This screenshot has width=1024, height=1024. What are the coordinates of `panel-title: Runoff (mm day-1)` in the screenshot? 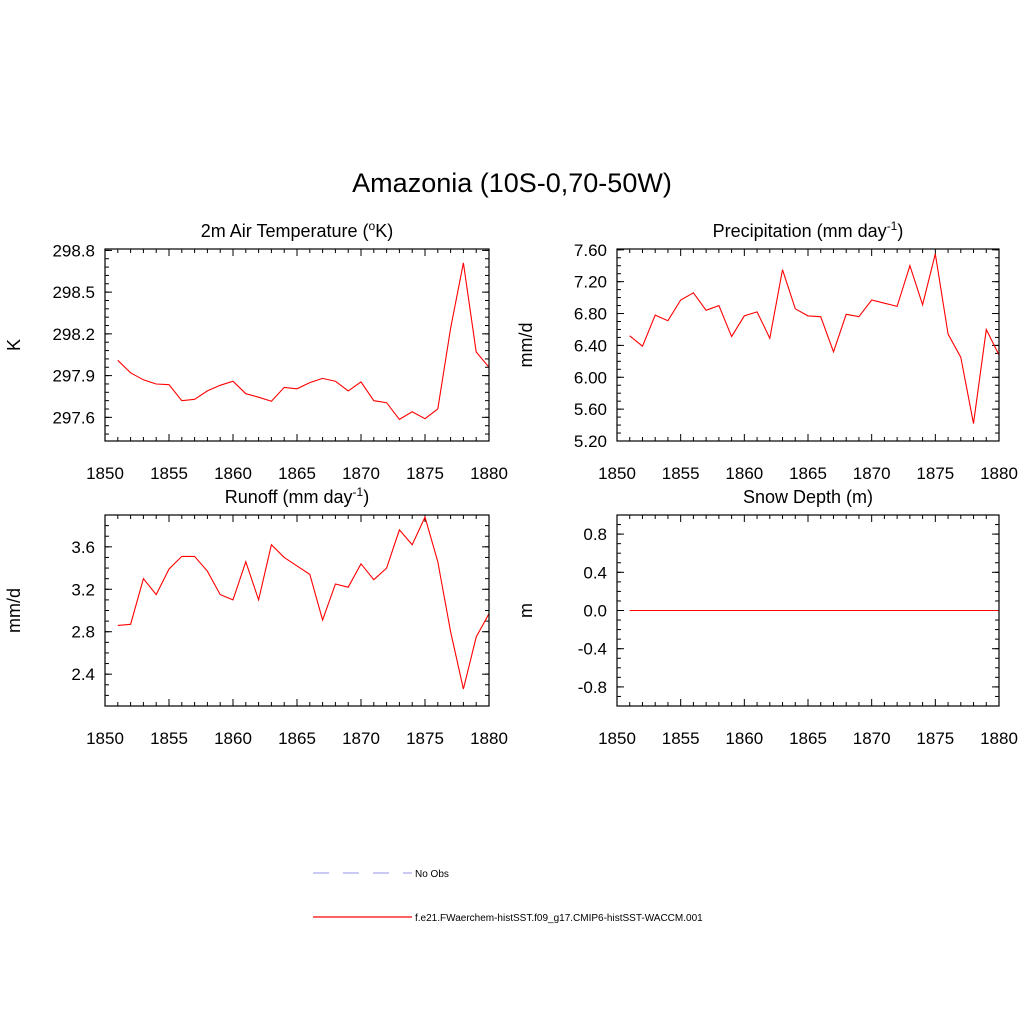 It's located at (297, 496).